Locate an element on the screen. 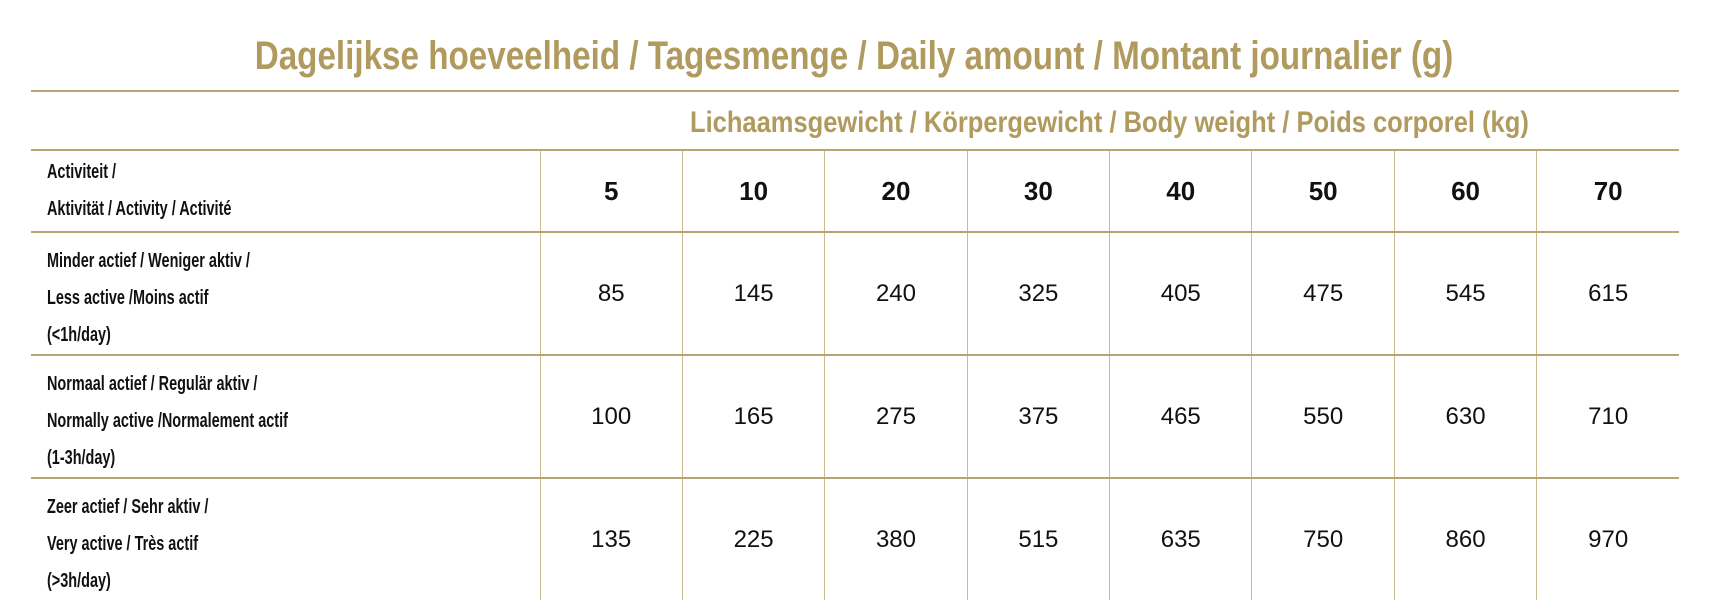  amount-cell: 375 is located at coordinates (1038, 416).